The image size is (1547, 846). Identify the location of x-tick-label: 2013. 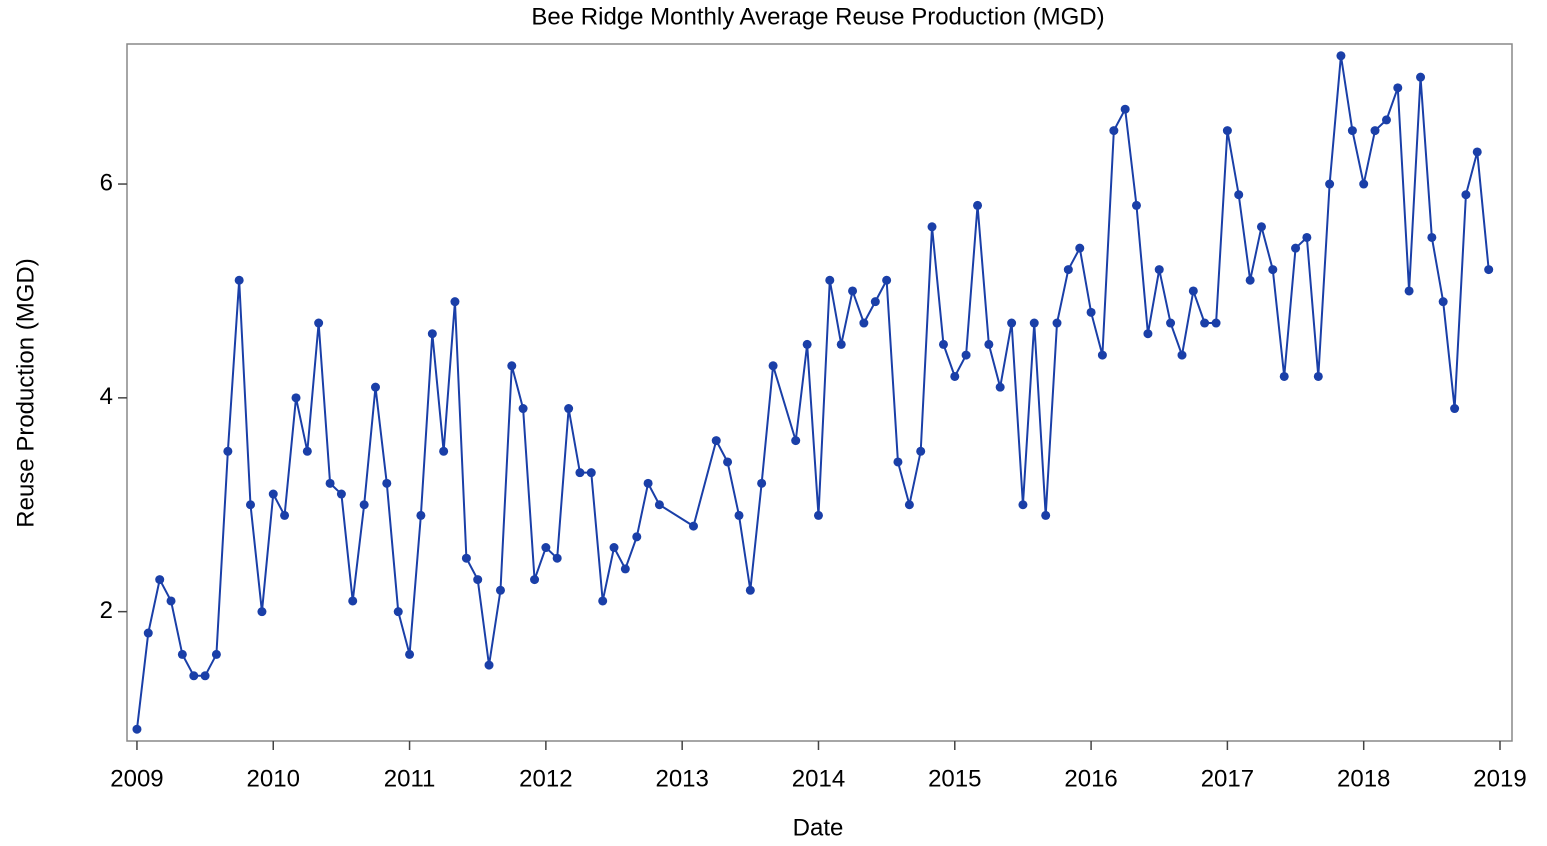
(681, 778).